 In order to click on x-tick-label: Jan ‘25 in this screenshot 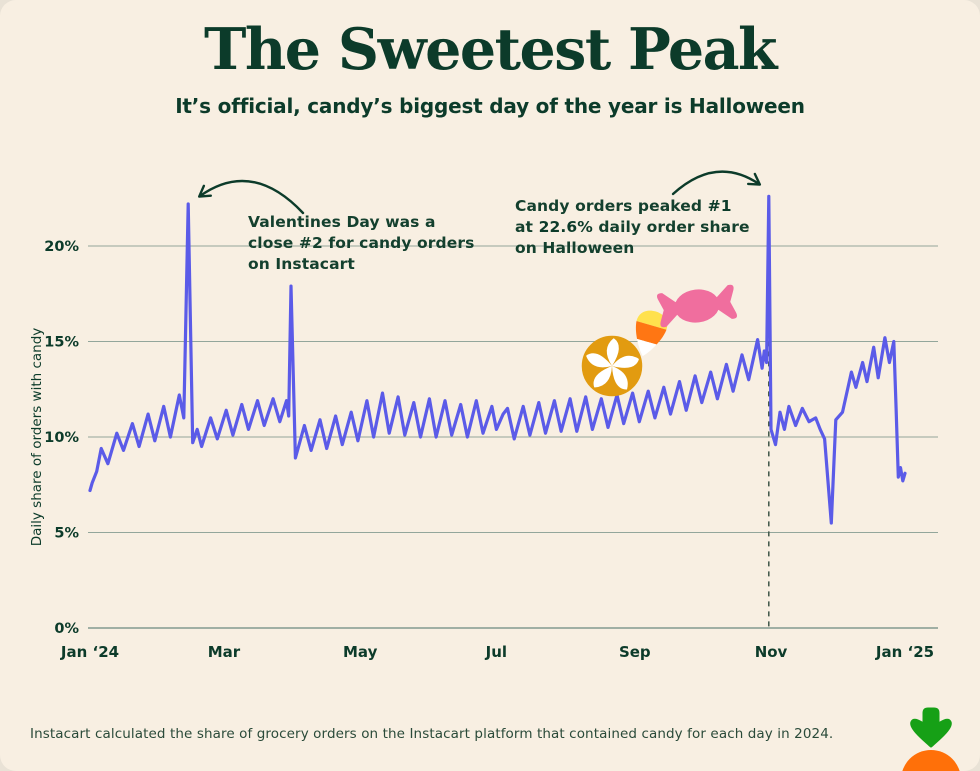, I will do `click(904, 652)`.